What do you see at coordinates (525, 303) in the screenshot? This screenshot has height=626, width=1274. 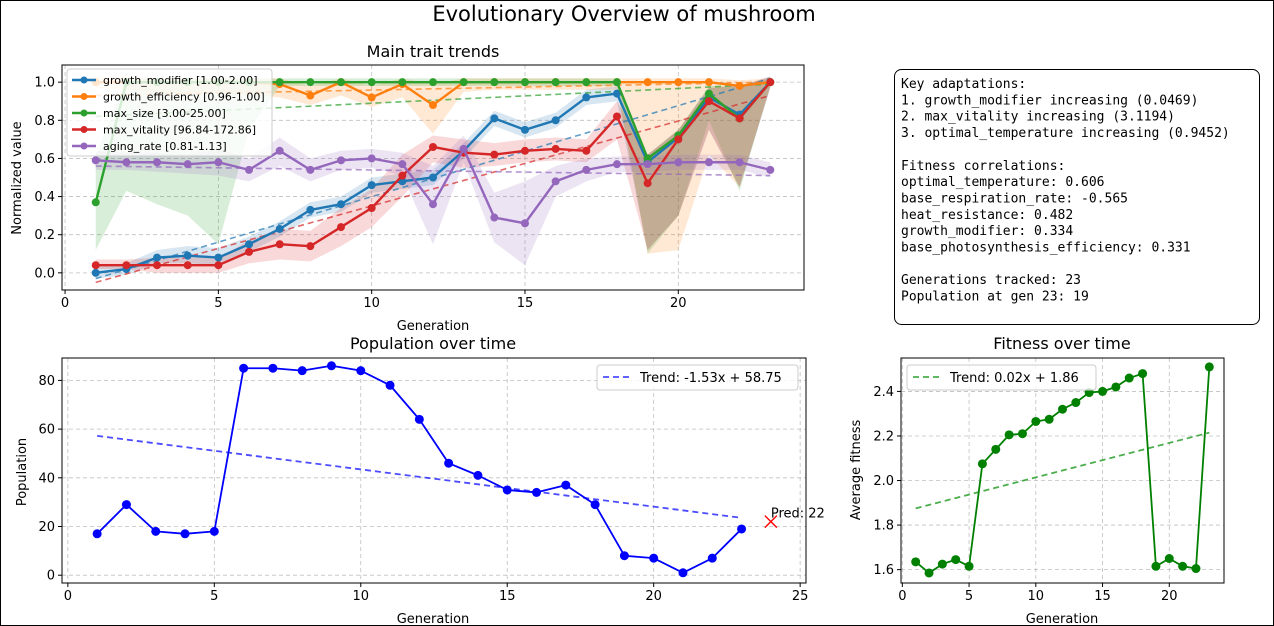 I see `traits-x-tick-label: 15` at bounding box center [525, 303].